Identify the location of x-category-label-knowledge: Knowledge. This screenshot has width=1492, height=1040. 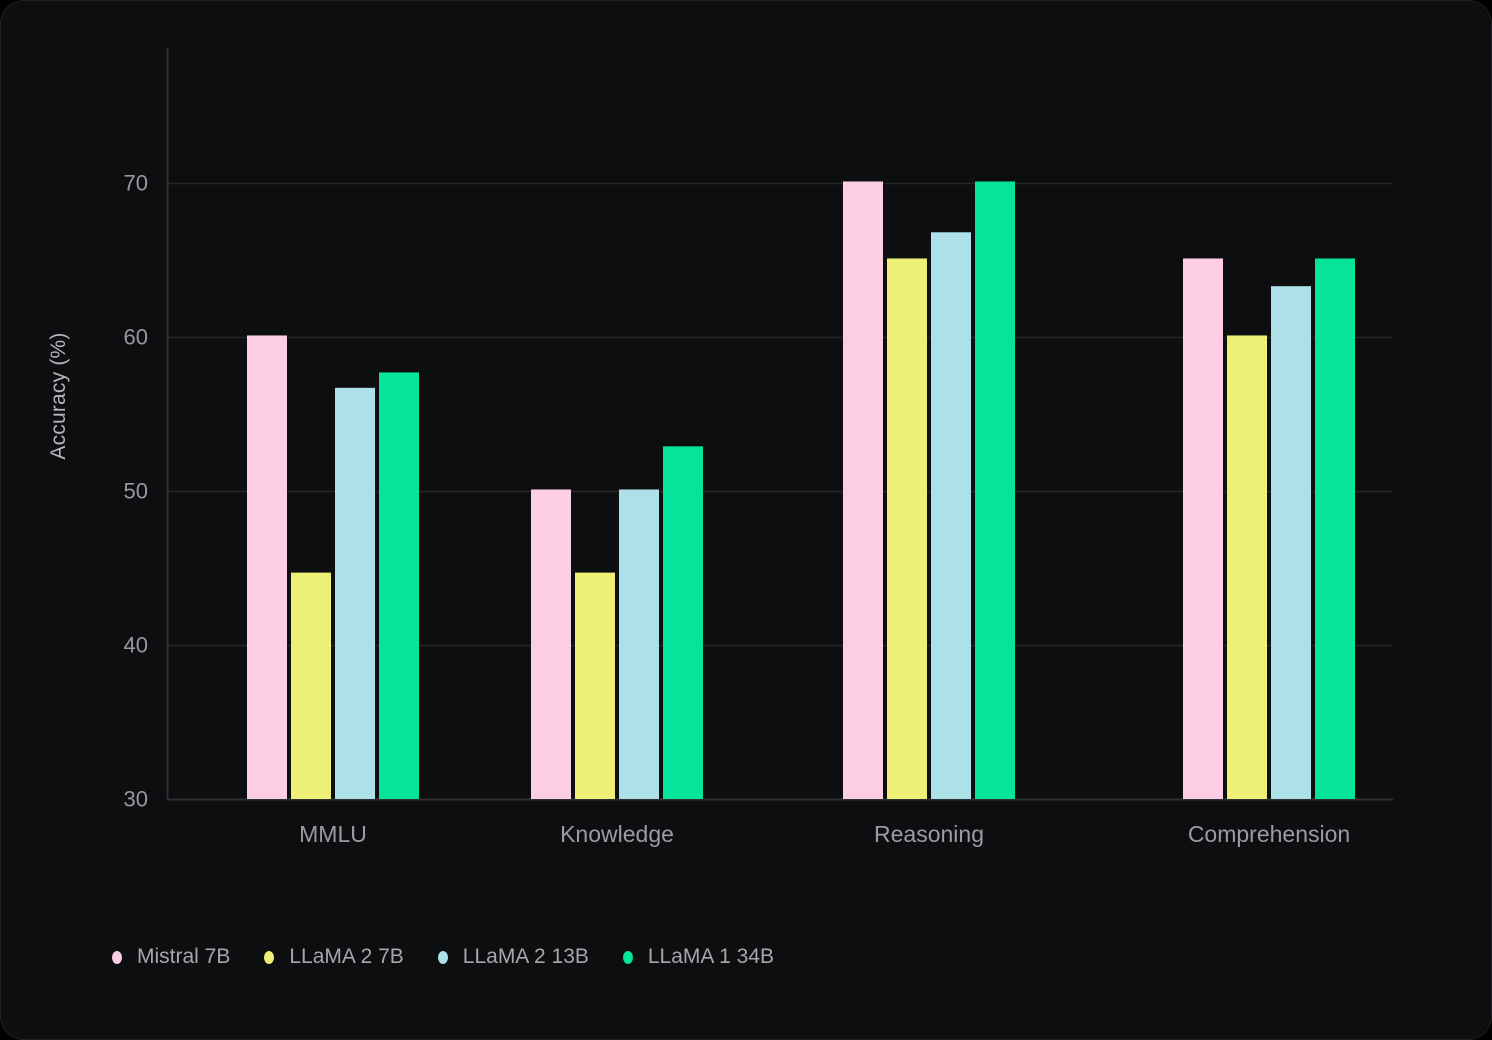
(617, 834).